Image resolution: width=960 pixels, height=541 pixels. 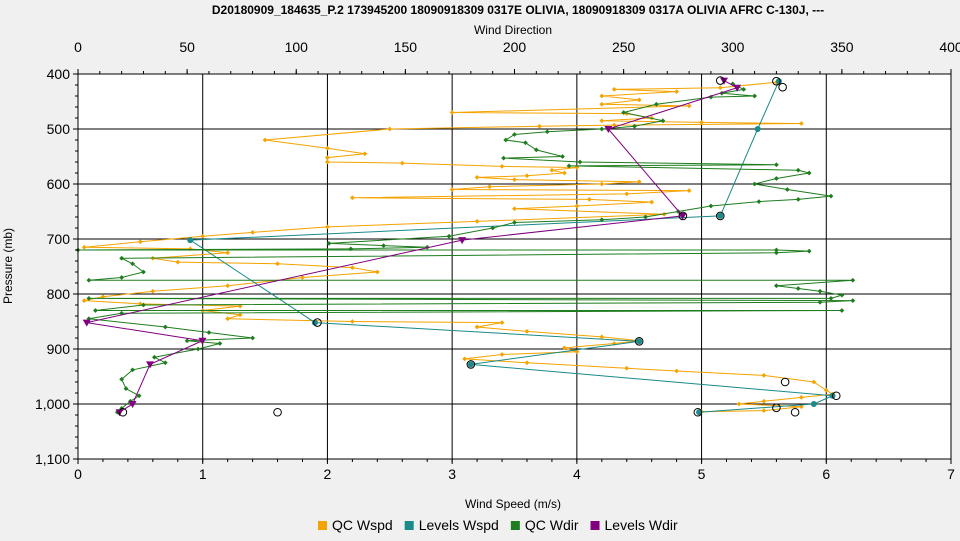 I want to click on legend-item-qc-wdir: QC Wdir, so click(x=544, y=525).